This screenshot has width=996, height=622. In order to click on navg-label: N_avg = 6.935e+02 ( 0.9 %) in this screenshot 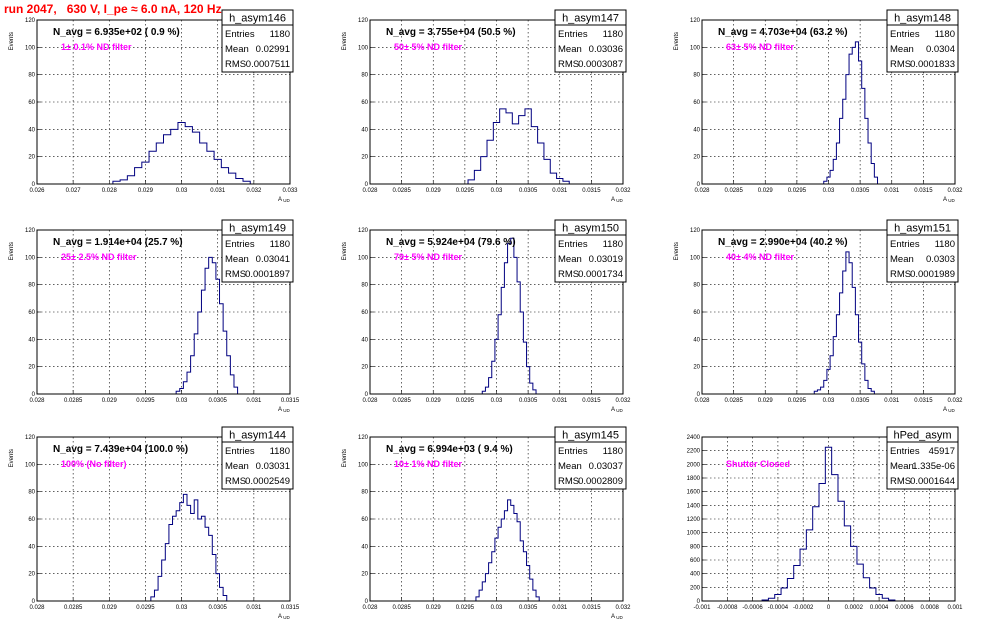, I will do `click(116, 32)`.